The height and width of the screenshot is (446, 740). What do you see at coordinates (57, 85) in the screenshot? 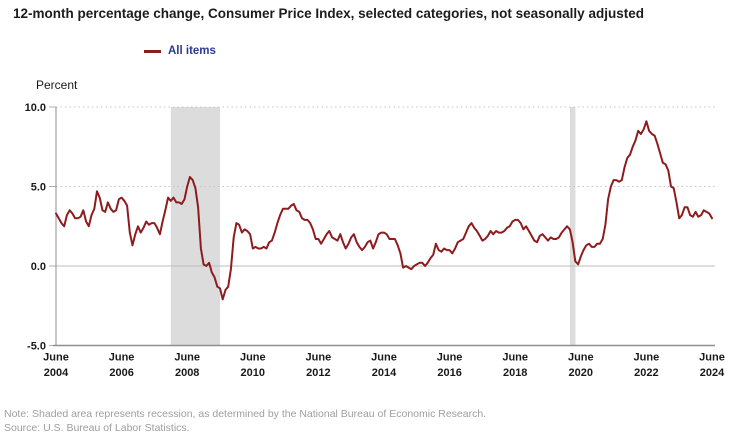
I see `y-axis-title: Percent` at bounding box center [57, 85].